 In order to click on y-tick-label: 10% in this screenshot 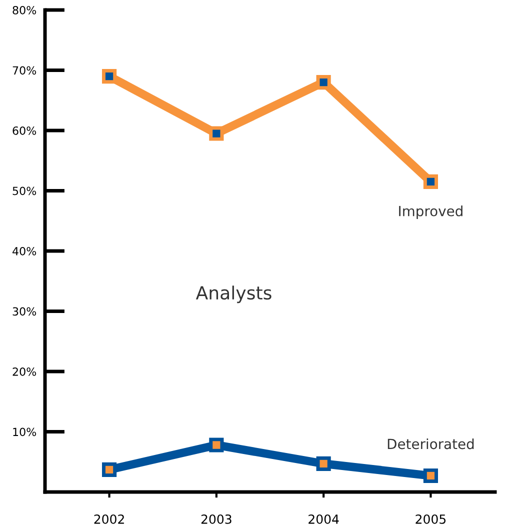, I will do `click(24, 432)`.